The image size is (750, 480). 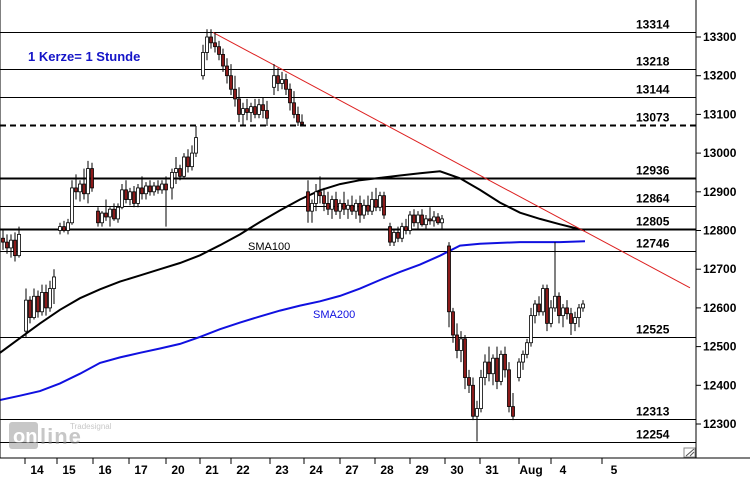 I want to click on y-tick-label-12800: 12800, so click(x=720, y=231).